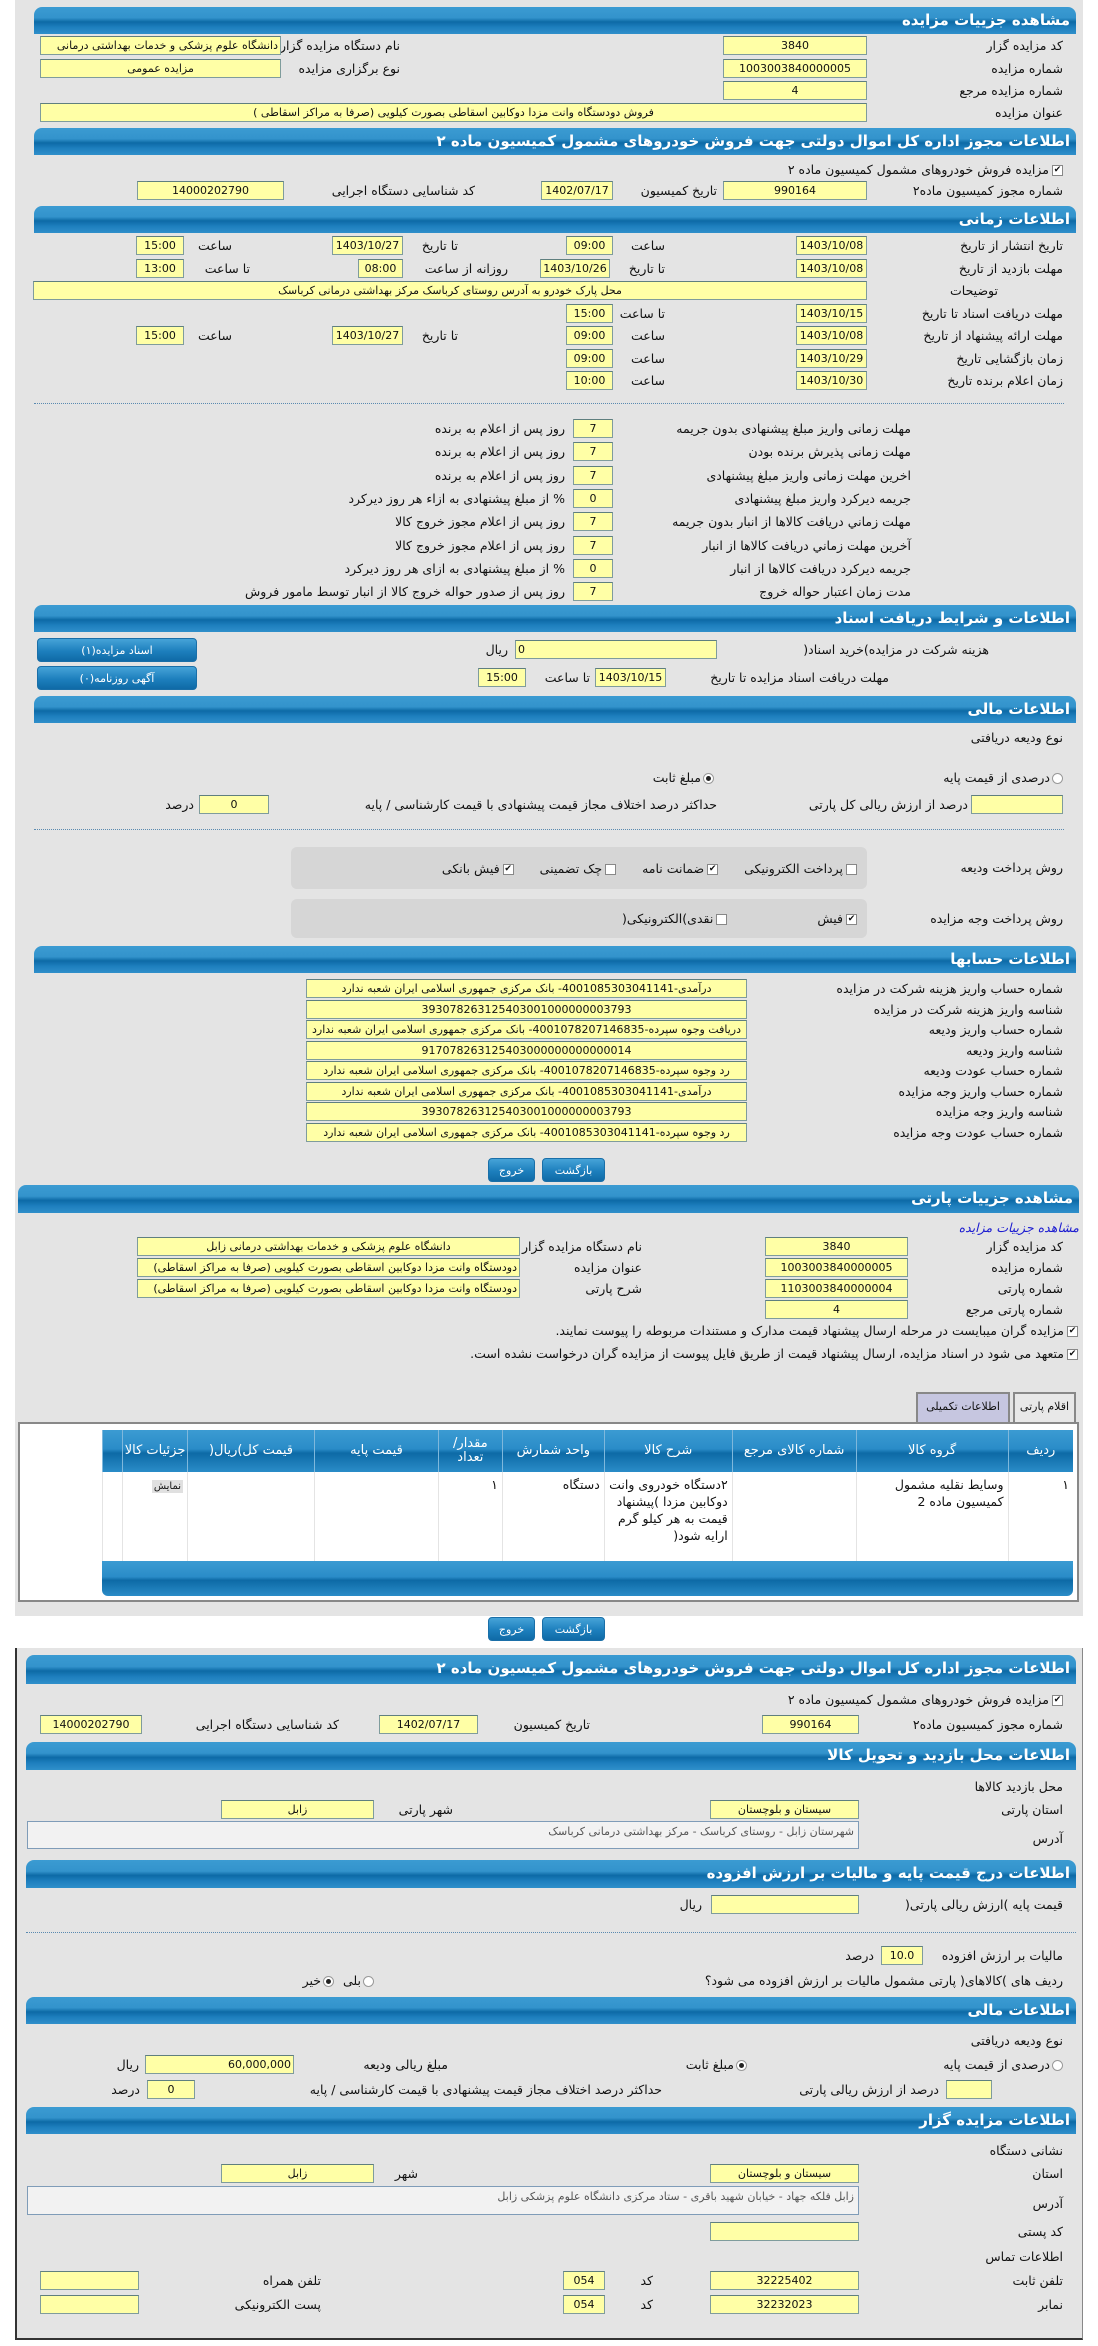 This screenshot has height=2346, width=1098. What do you see at coordinates (318, 1981) in the screenshot?
I see `radio-no: خیر` at bounding box center [318, 1981].